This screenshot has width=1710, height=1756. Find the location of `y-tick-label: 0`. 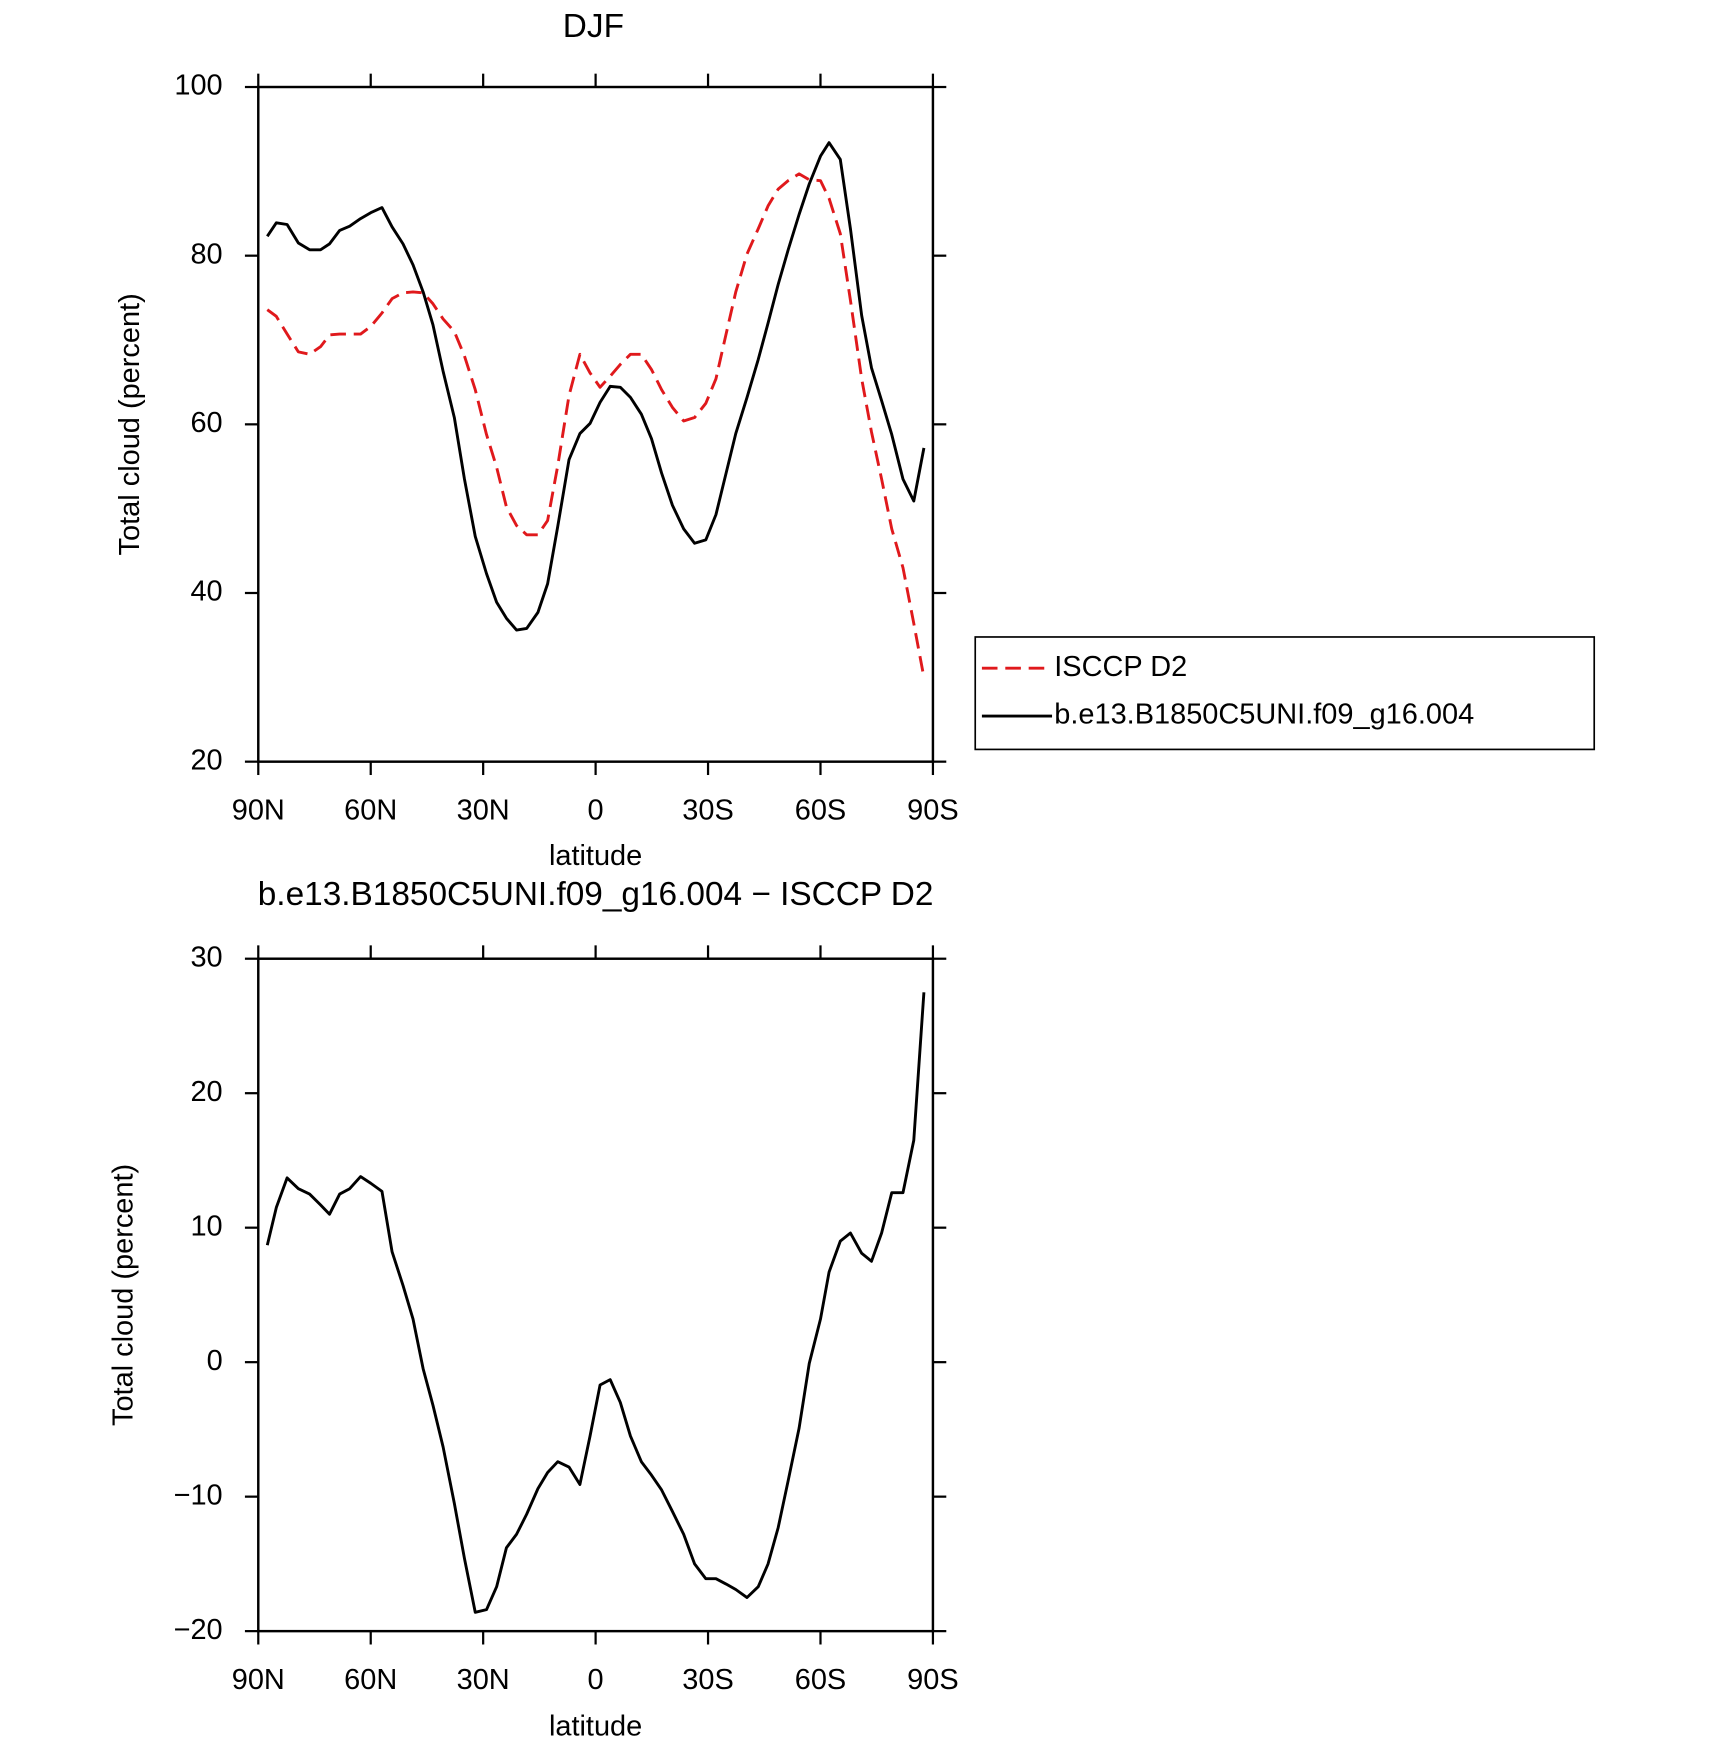

y-tick-label: 0 is located at coordinates (215, 1361).